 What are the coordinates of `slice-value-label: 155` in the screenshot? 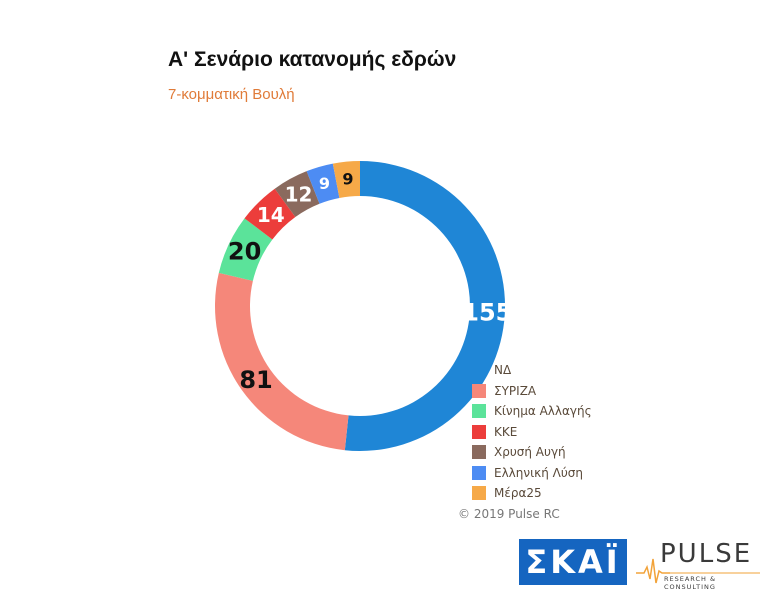 It's located at (487, 313).